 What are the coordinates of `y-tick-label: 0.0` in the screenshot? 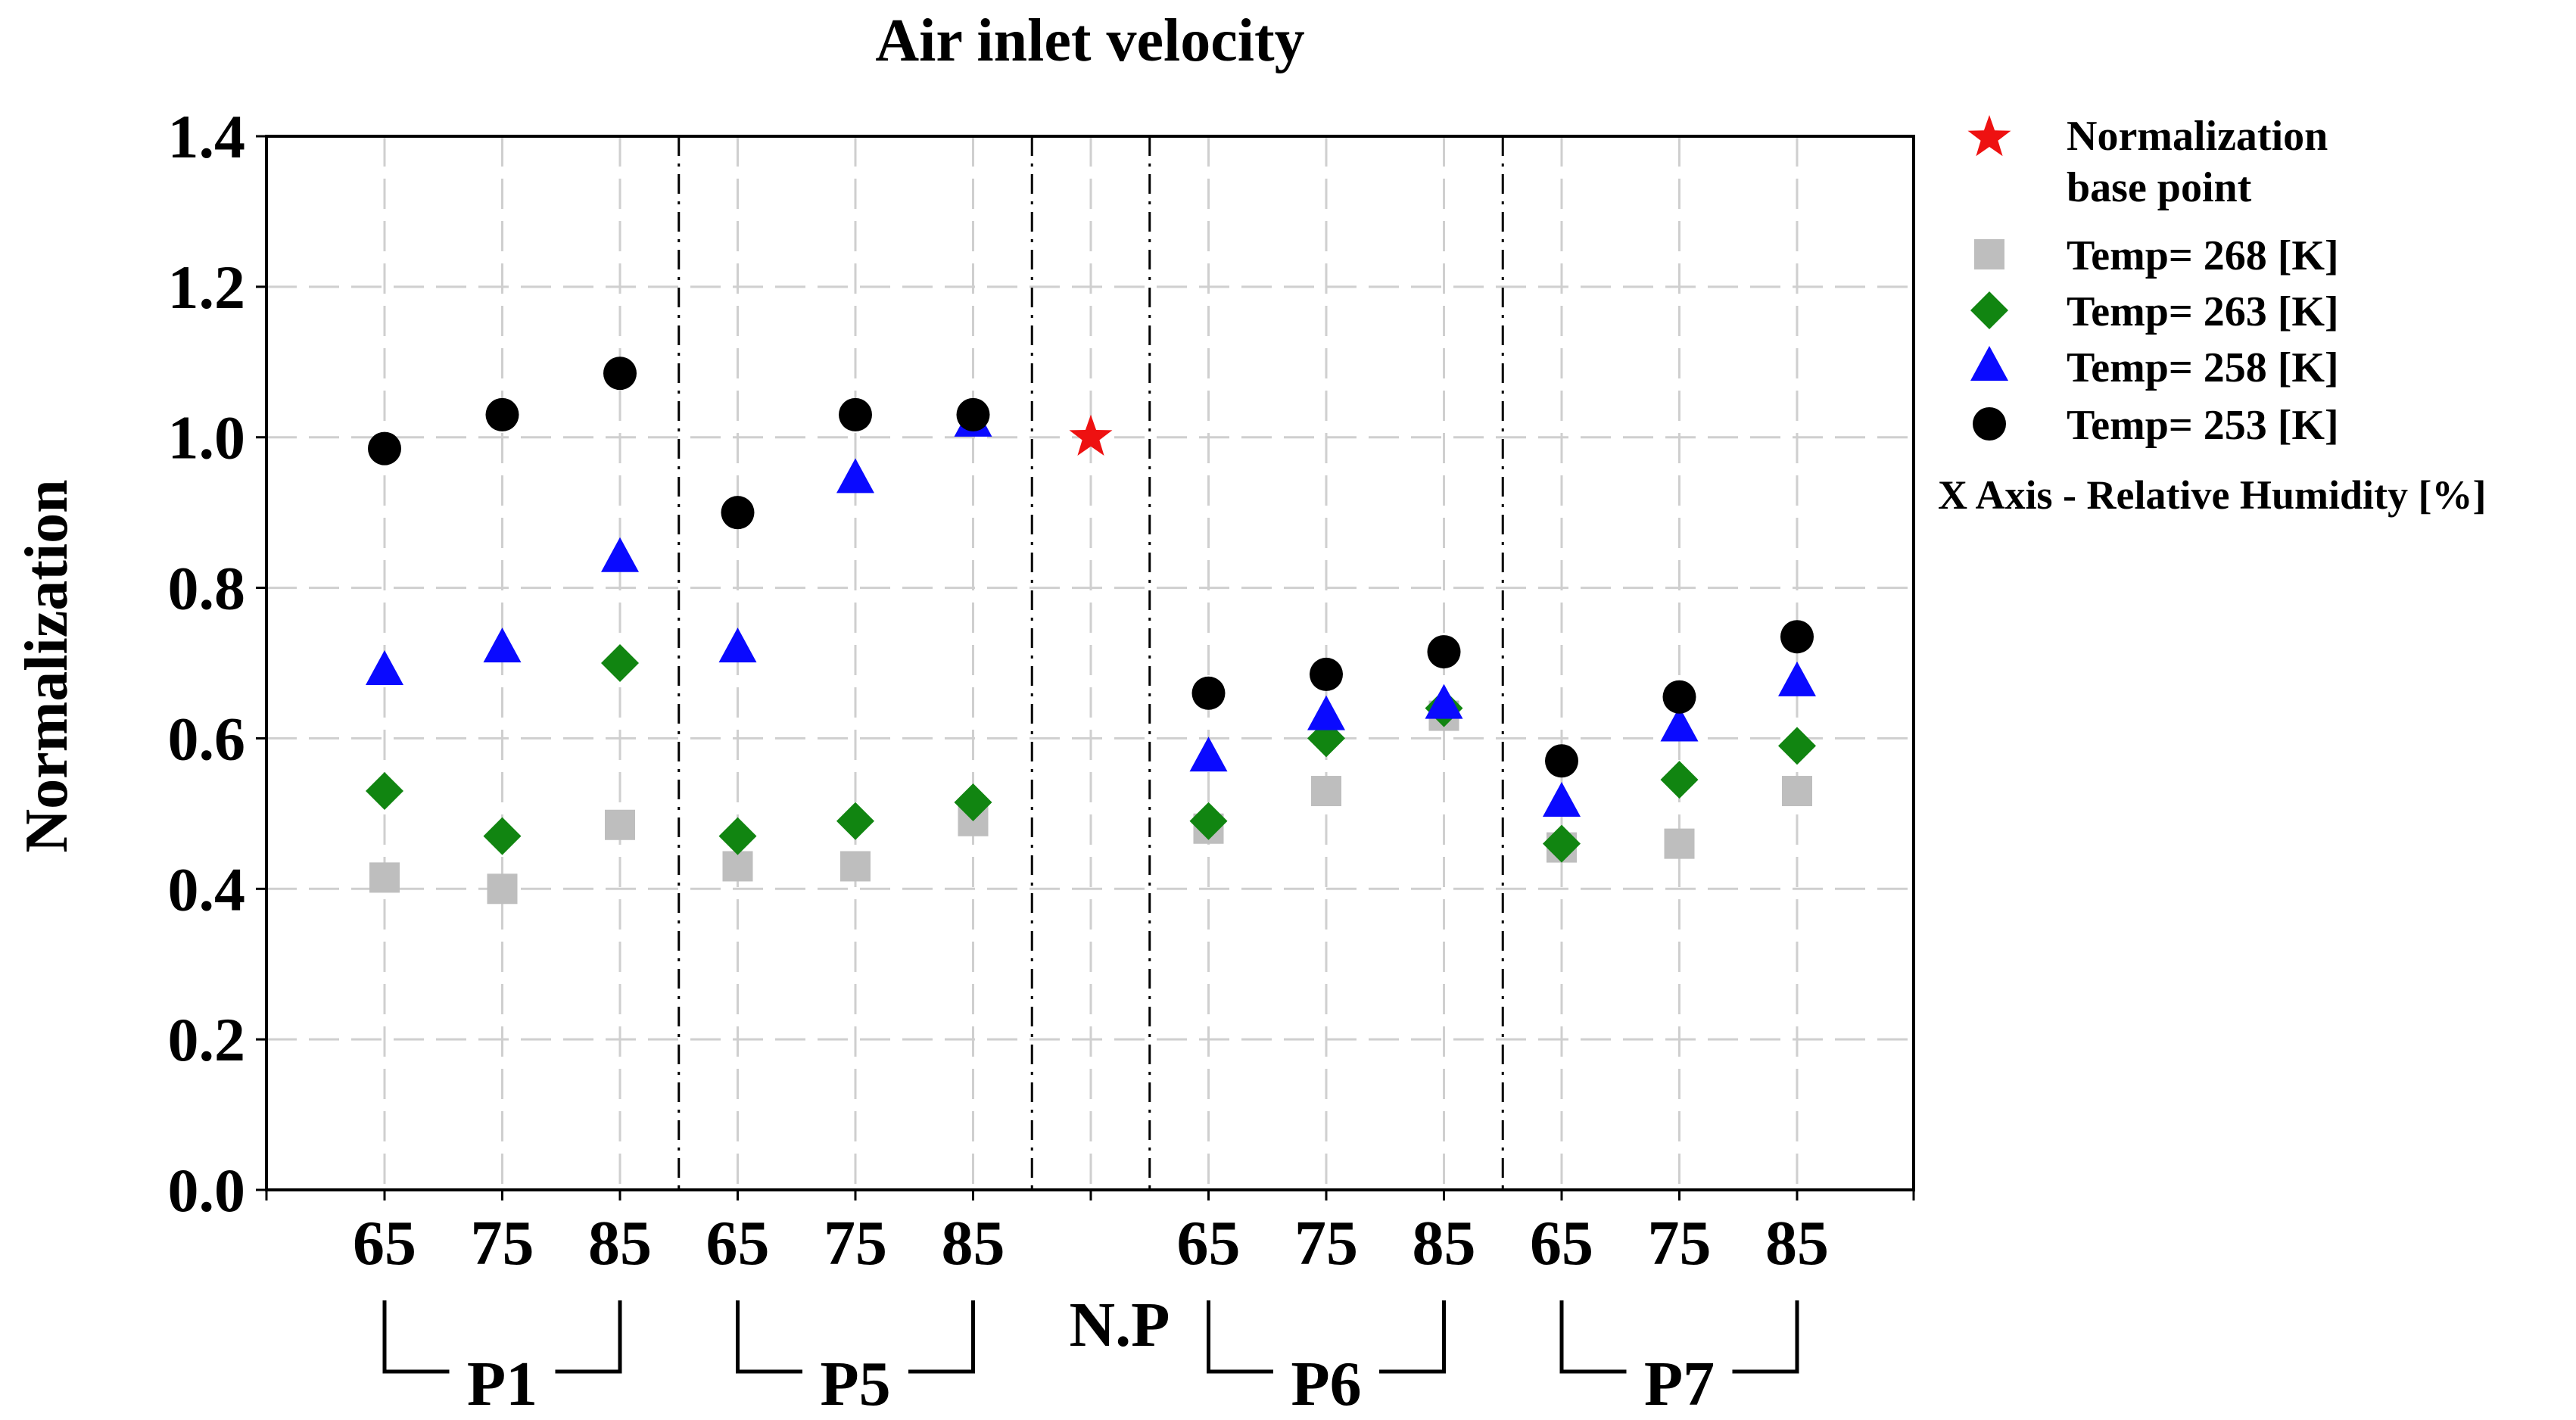 It's located at (207, 1190).